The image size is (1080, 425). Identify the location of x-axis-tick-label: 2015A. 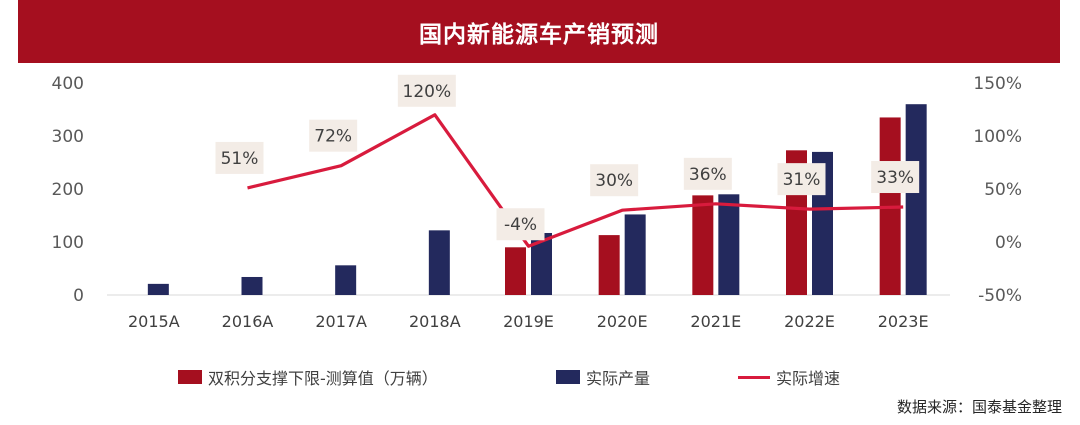
(154, 321).